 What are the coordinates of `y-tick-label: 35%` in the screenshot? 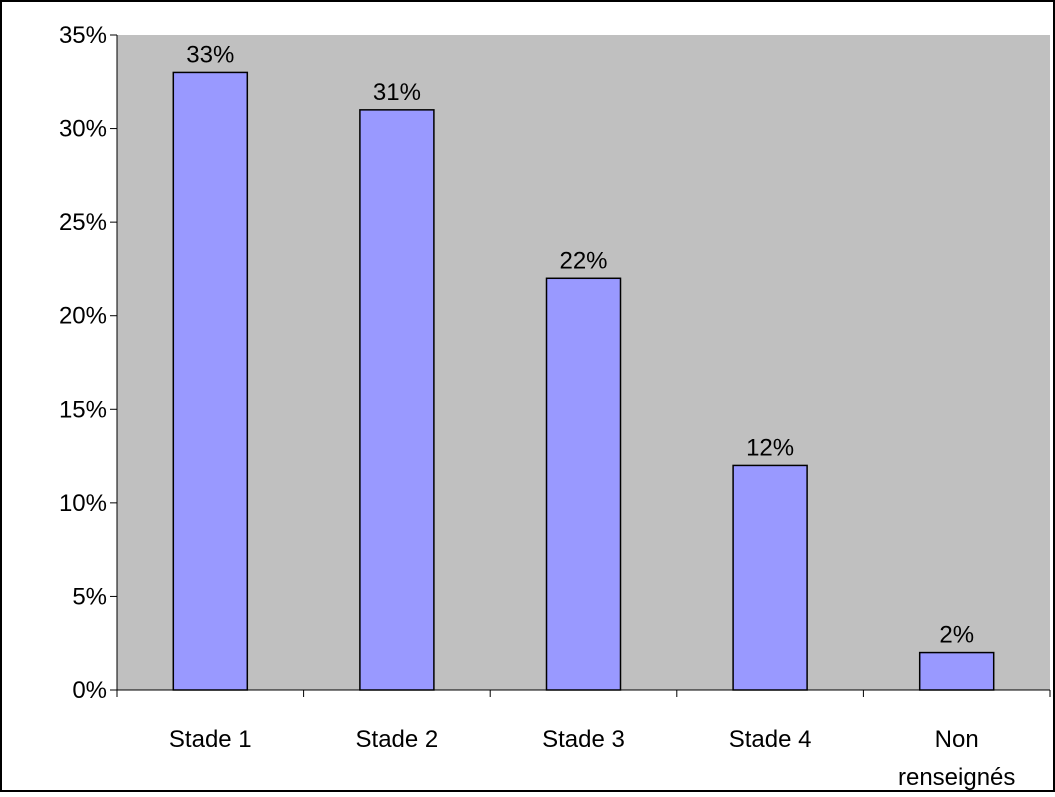 It's located at (83, 35).